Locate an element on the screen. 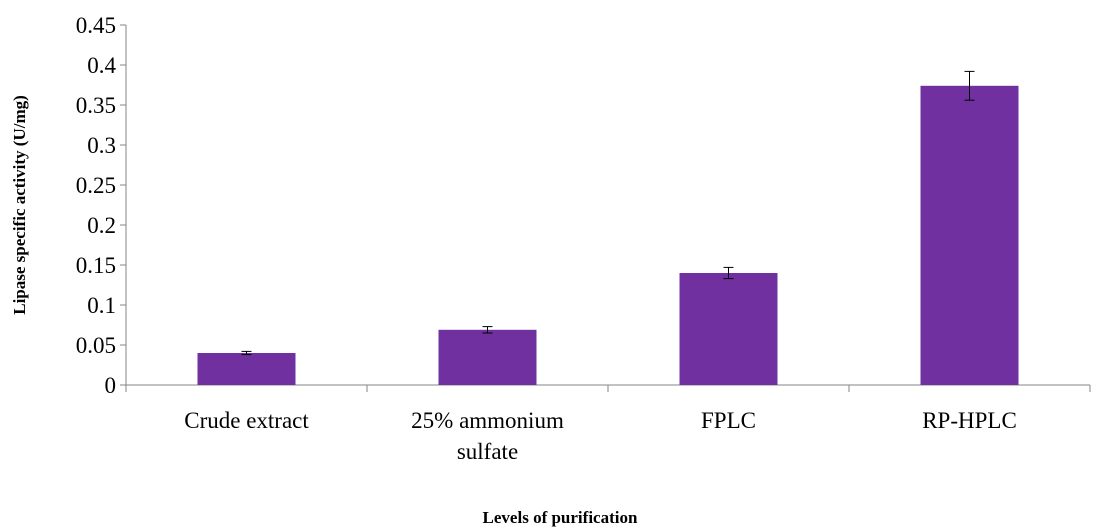 The height and width of the screenshot is (529, 1108). y-tick-label: 0.35 is located at coordinates (96, 105).